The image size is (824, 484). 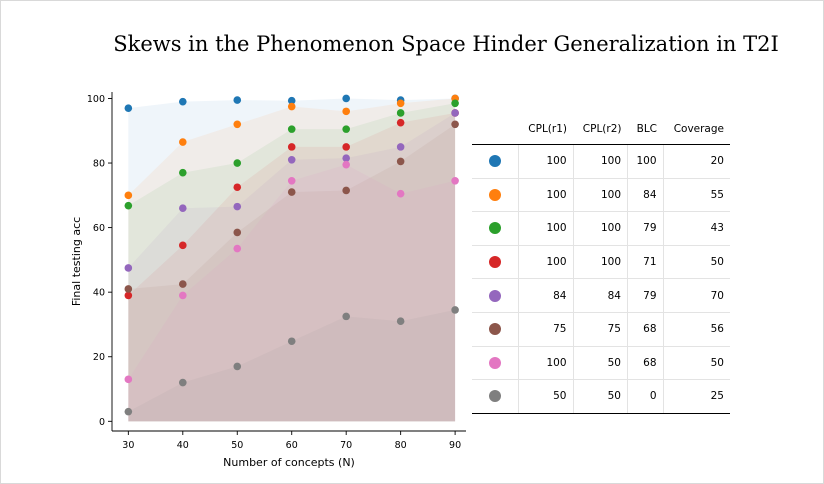 What do you see at coordinates (76, 261) in the screenshot?
I see `y-axis-label: Final testing acc` at bounding box center [76, 261].